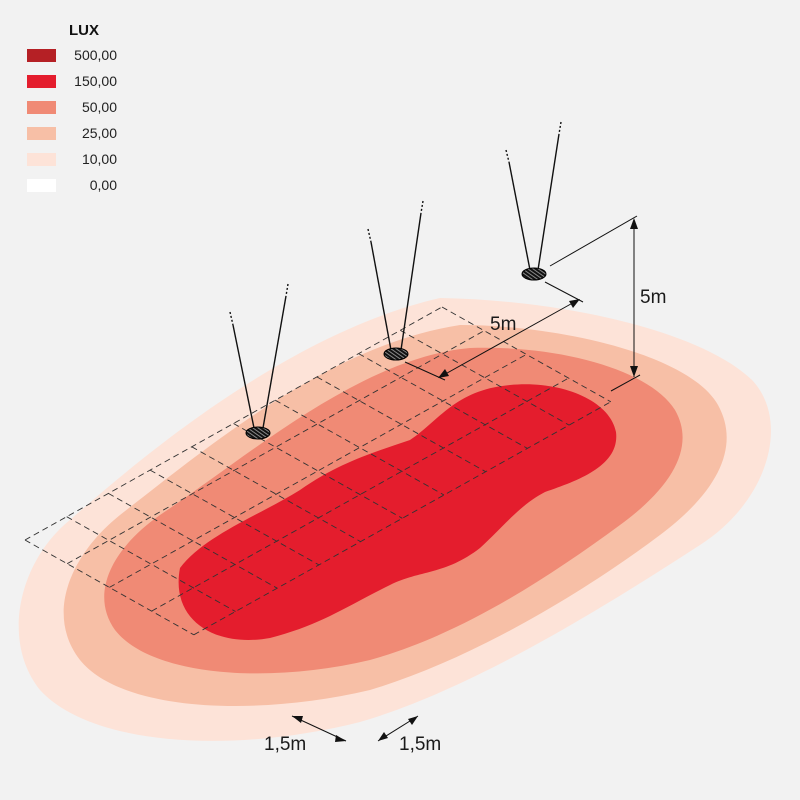 The height and width of the screenshot is (800, 800). Describe the element at coordinates (653, 297) in the screenshot. I see `height-dimension-label: 5m` at that location.